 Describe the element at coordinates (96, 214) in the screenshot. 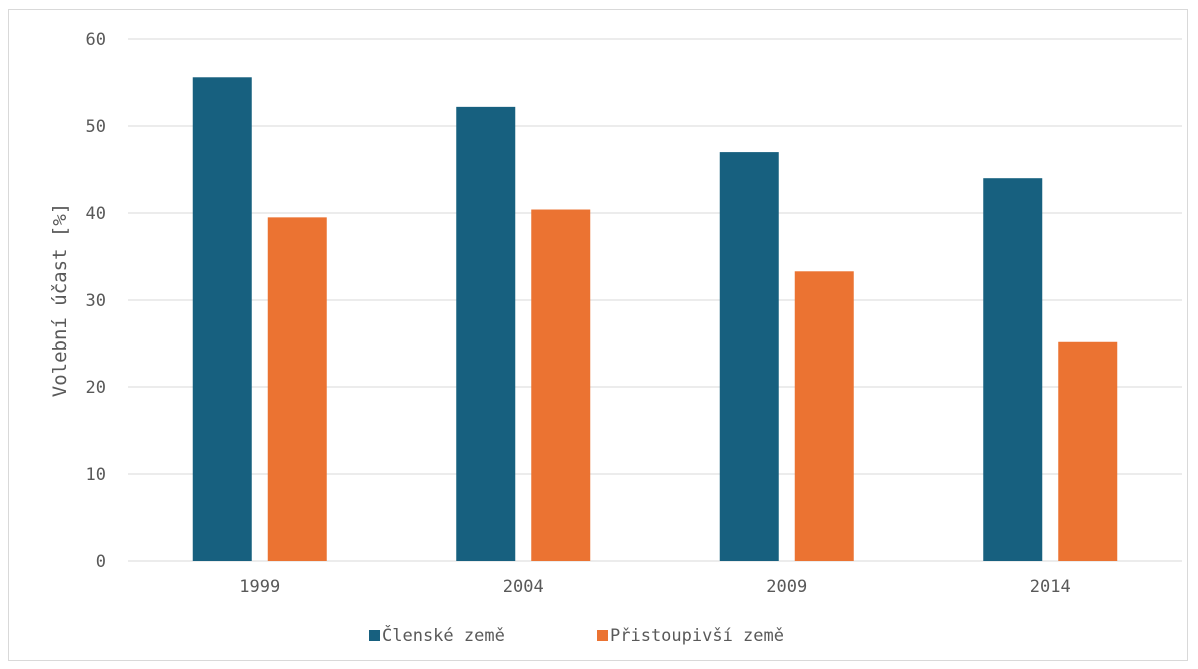

I see `y-tick-label: 40` at that location.